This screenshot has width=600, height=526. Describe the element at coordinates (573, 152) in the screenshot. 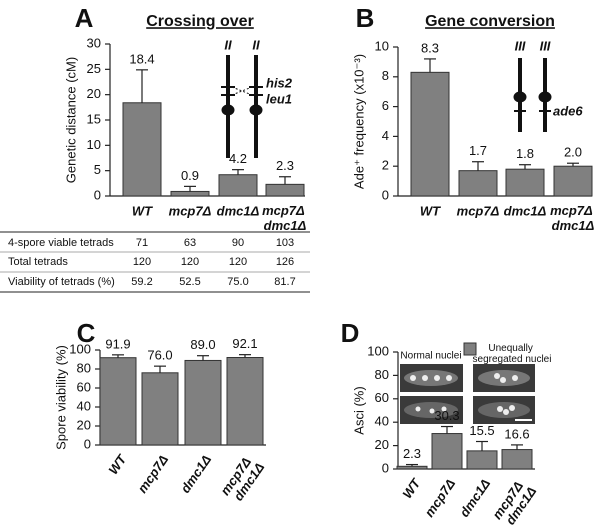

I see `value-label: 2.0` at that location.